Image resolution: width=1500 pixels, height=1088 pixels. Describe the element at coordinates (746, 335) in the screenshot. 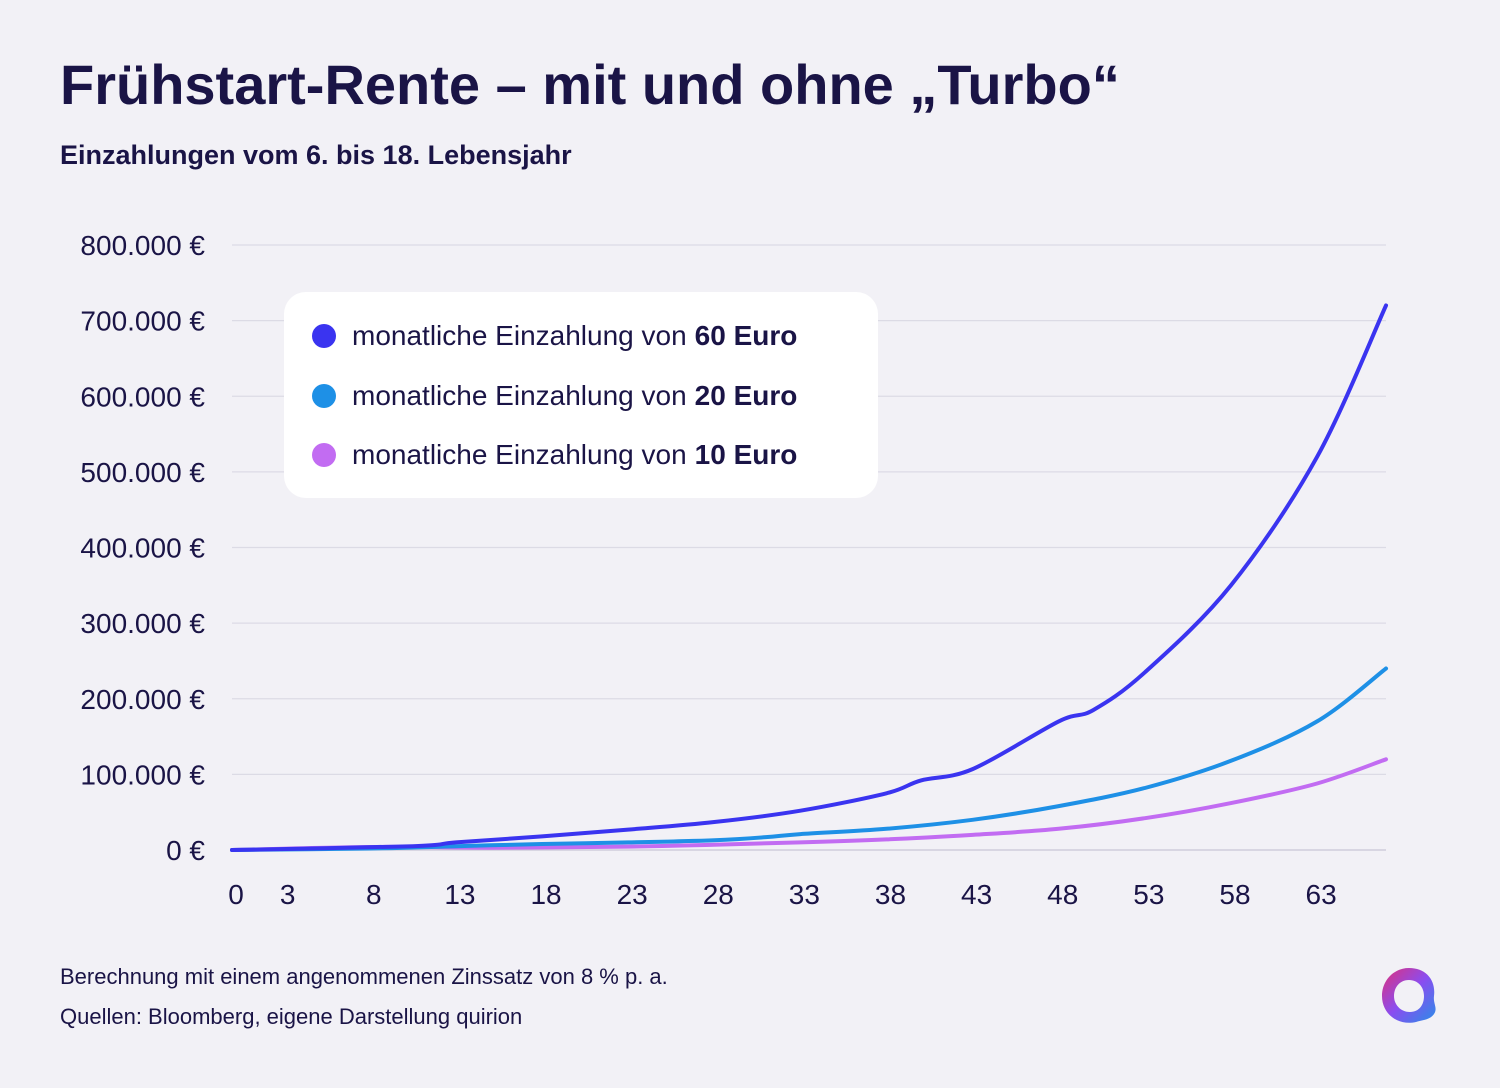

I see `legend-amount-60: 60 Euro` at that location.